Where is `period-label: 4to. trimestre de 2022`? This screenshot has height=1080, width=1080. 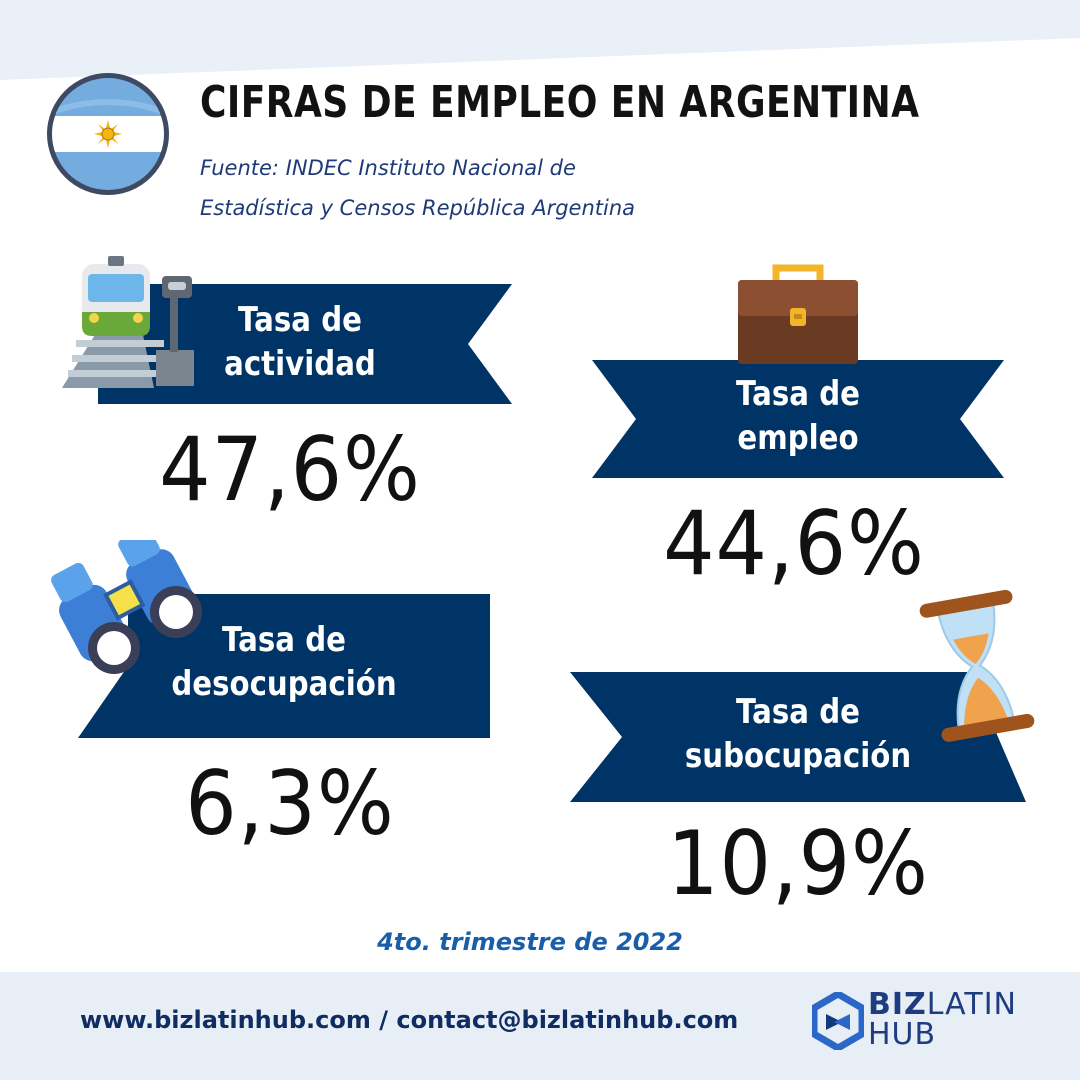 period-label: 4to. trimestre de 2022 is located at coordinates (530, 942).